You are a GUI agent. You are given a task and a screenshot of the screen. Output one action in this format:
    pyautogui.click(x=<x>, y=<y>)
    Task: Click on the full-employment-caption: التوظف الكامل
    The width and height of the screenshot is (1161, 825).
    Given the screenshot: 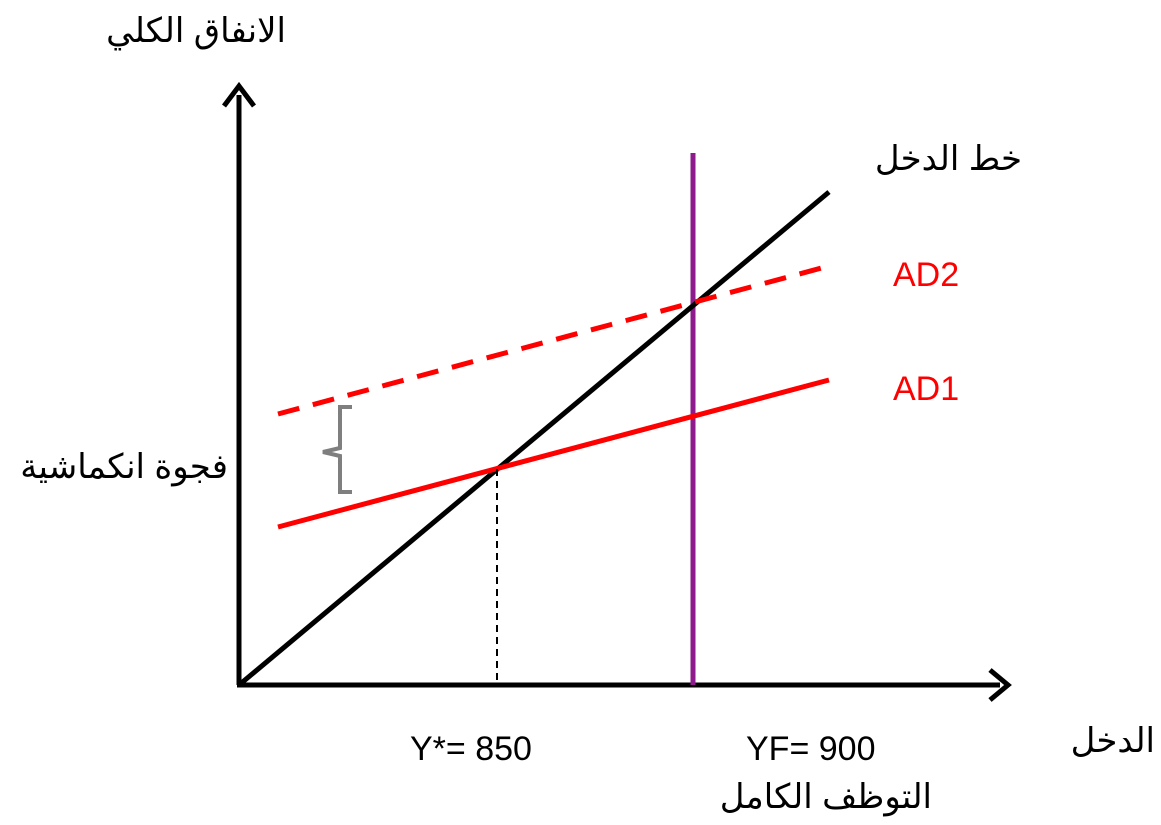 What is the action you would take?
    pyautogui.click(x=826, y=797)
    